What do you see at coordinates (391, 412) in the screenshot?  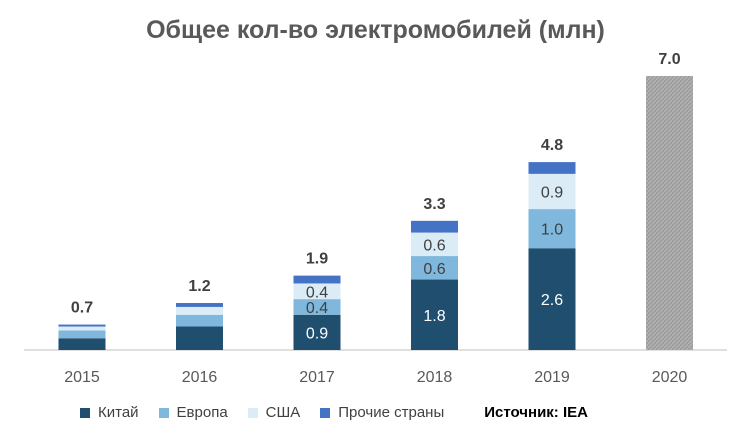 I see `legend-label-3: Прочие страны` at bounding box center [391, 412].